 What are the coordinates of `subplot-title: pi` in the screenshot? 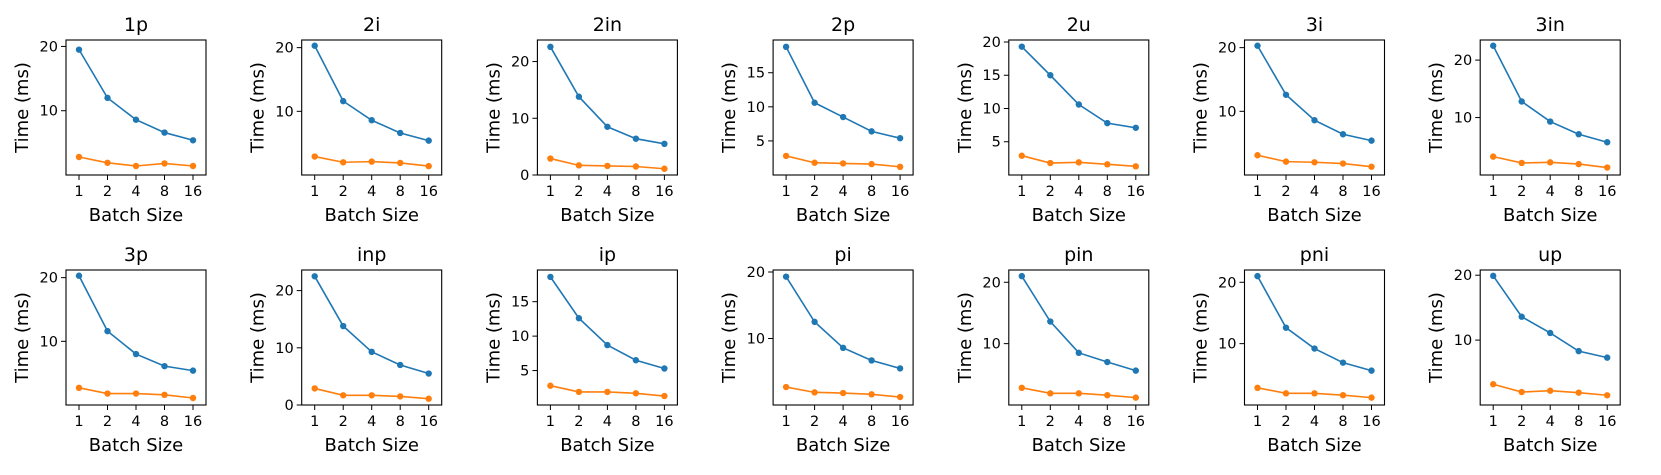 It's located at (842, 255).